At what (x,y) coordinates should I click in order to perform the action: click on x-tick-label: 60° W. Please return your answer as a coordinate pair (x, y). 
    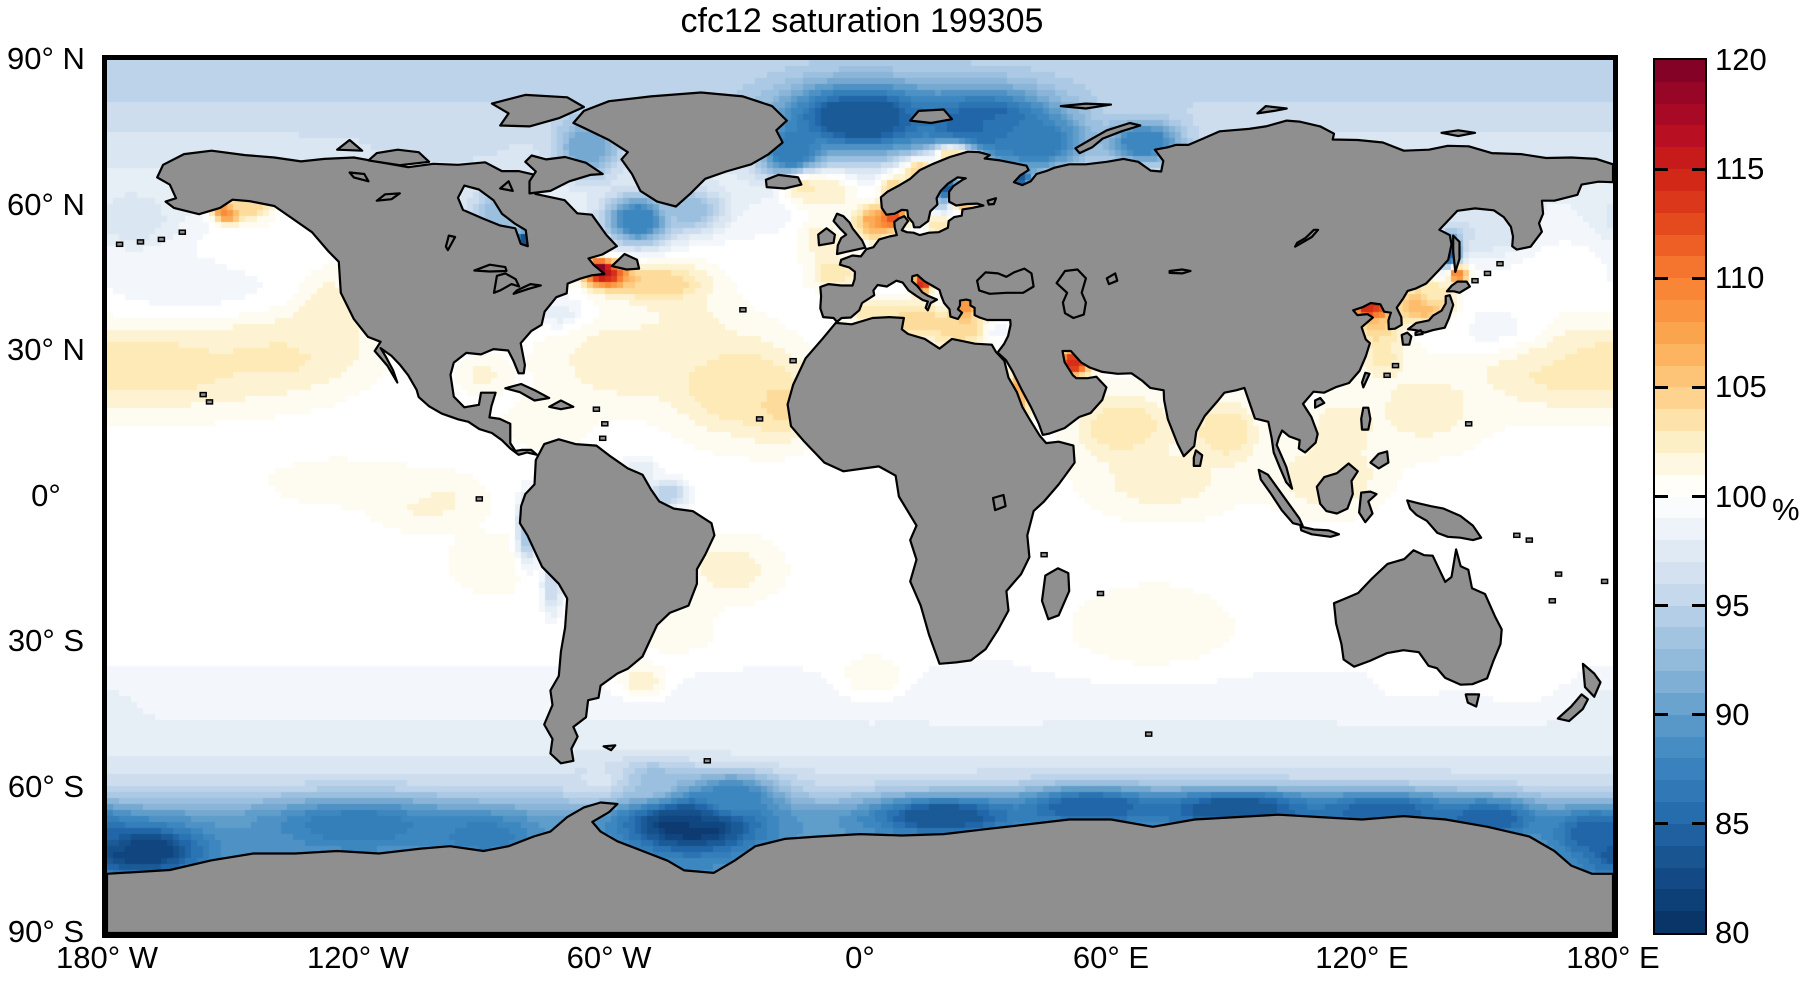
    Looking at the image, I should click on (609, 957).